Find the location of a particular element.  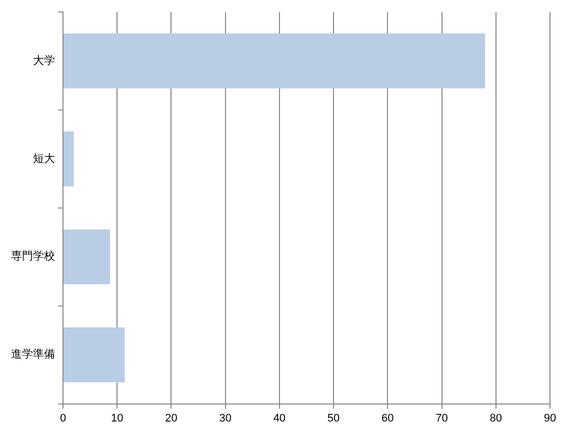

x-tick-label: 60 is located at coordinates (388, 418).